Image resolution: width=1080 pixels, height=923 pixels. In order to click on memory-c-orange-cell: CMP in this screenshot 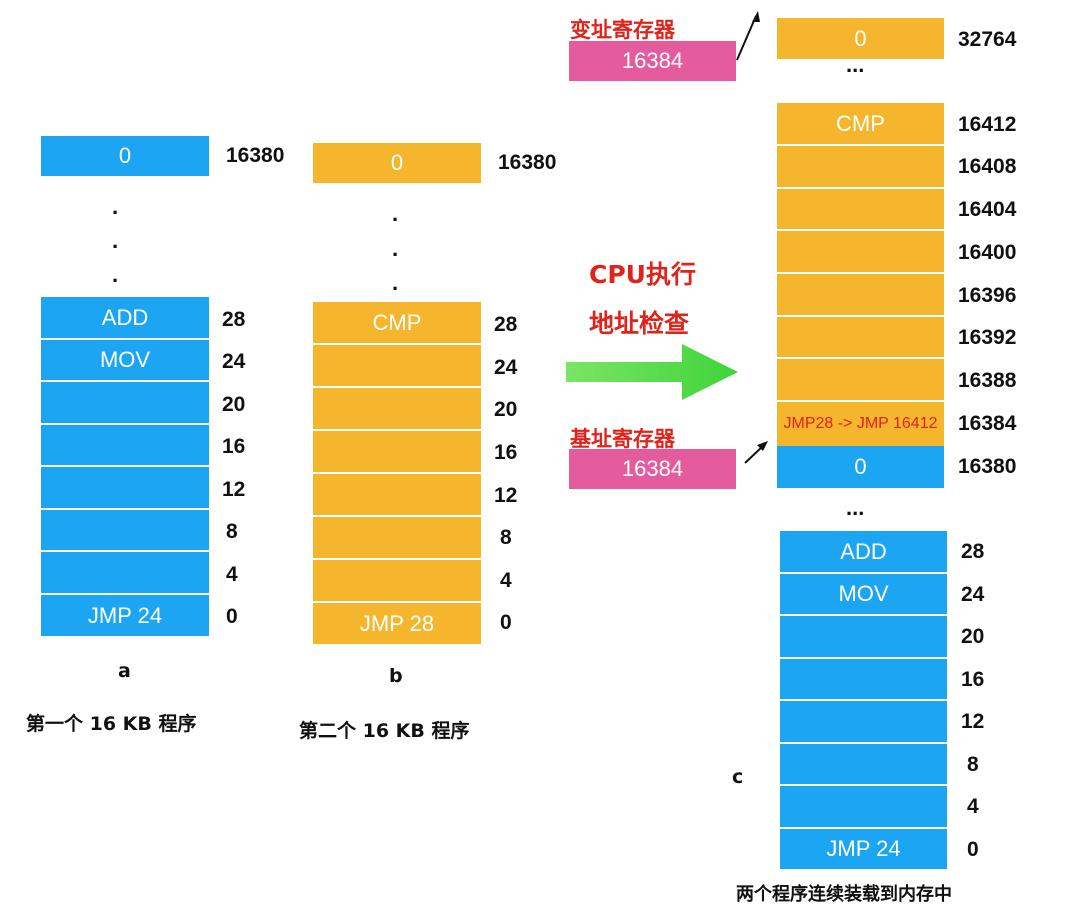, I will do `click(860, 124)`.